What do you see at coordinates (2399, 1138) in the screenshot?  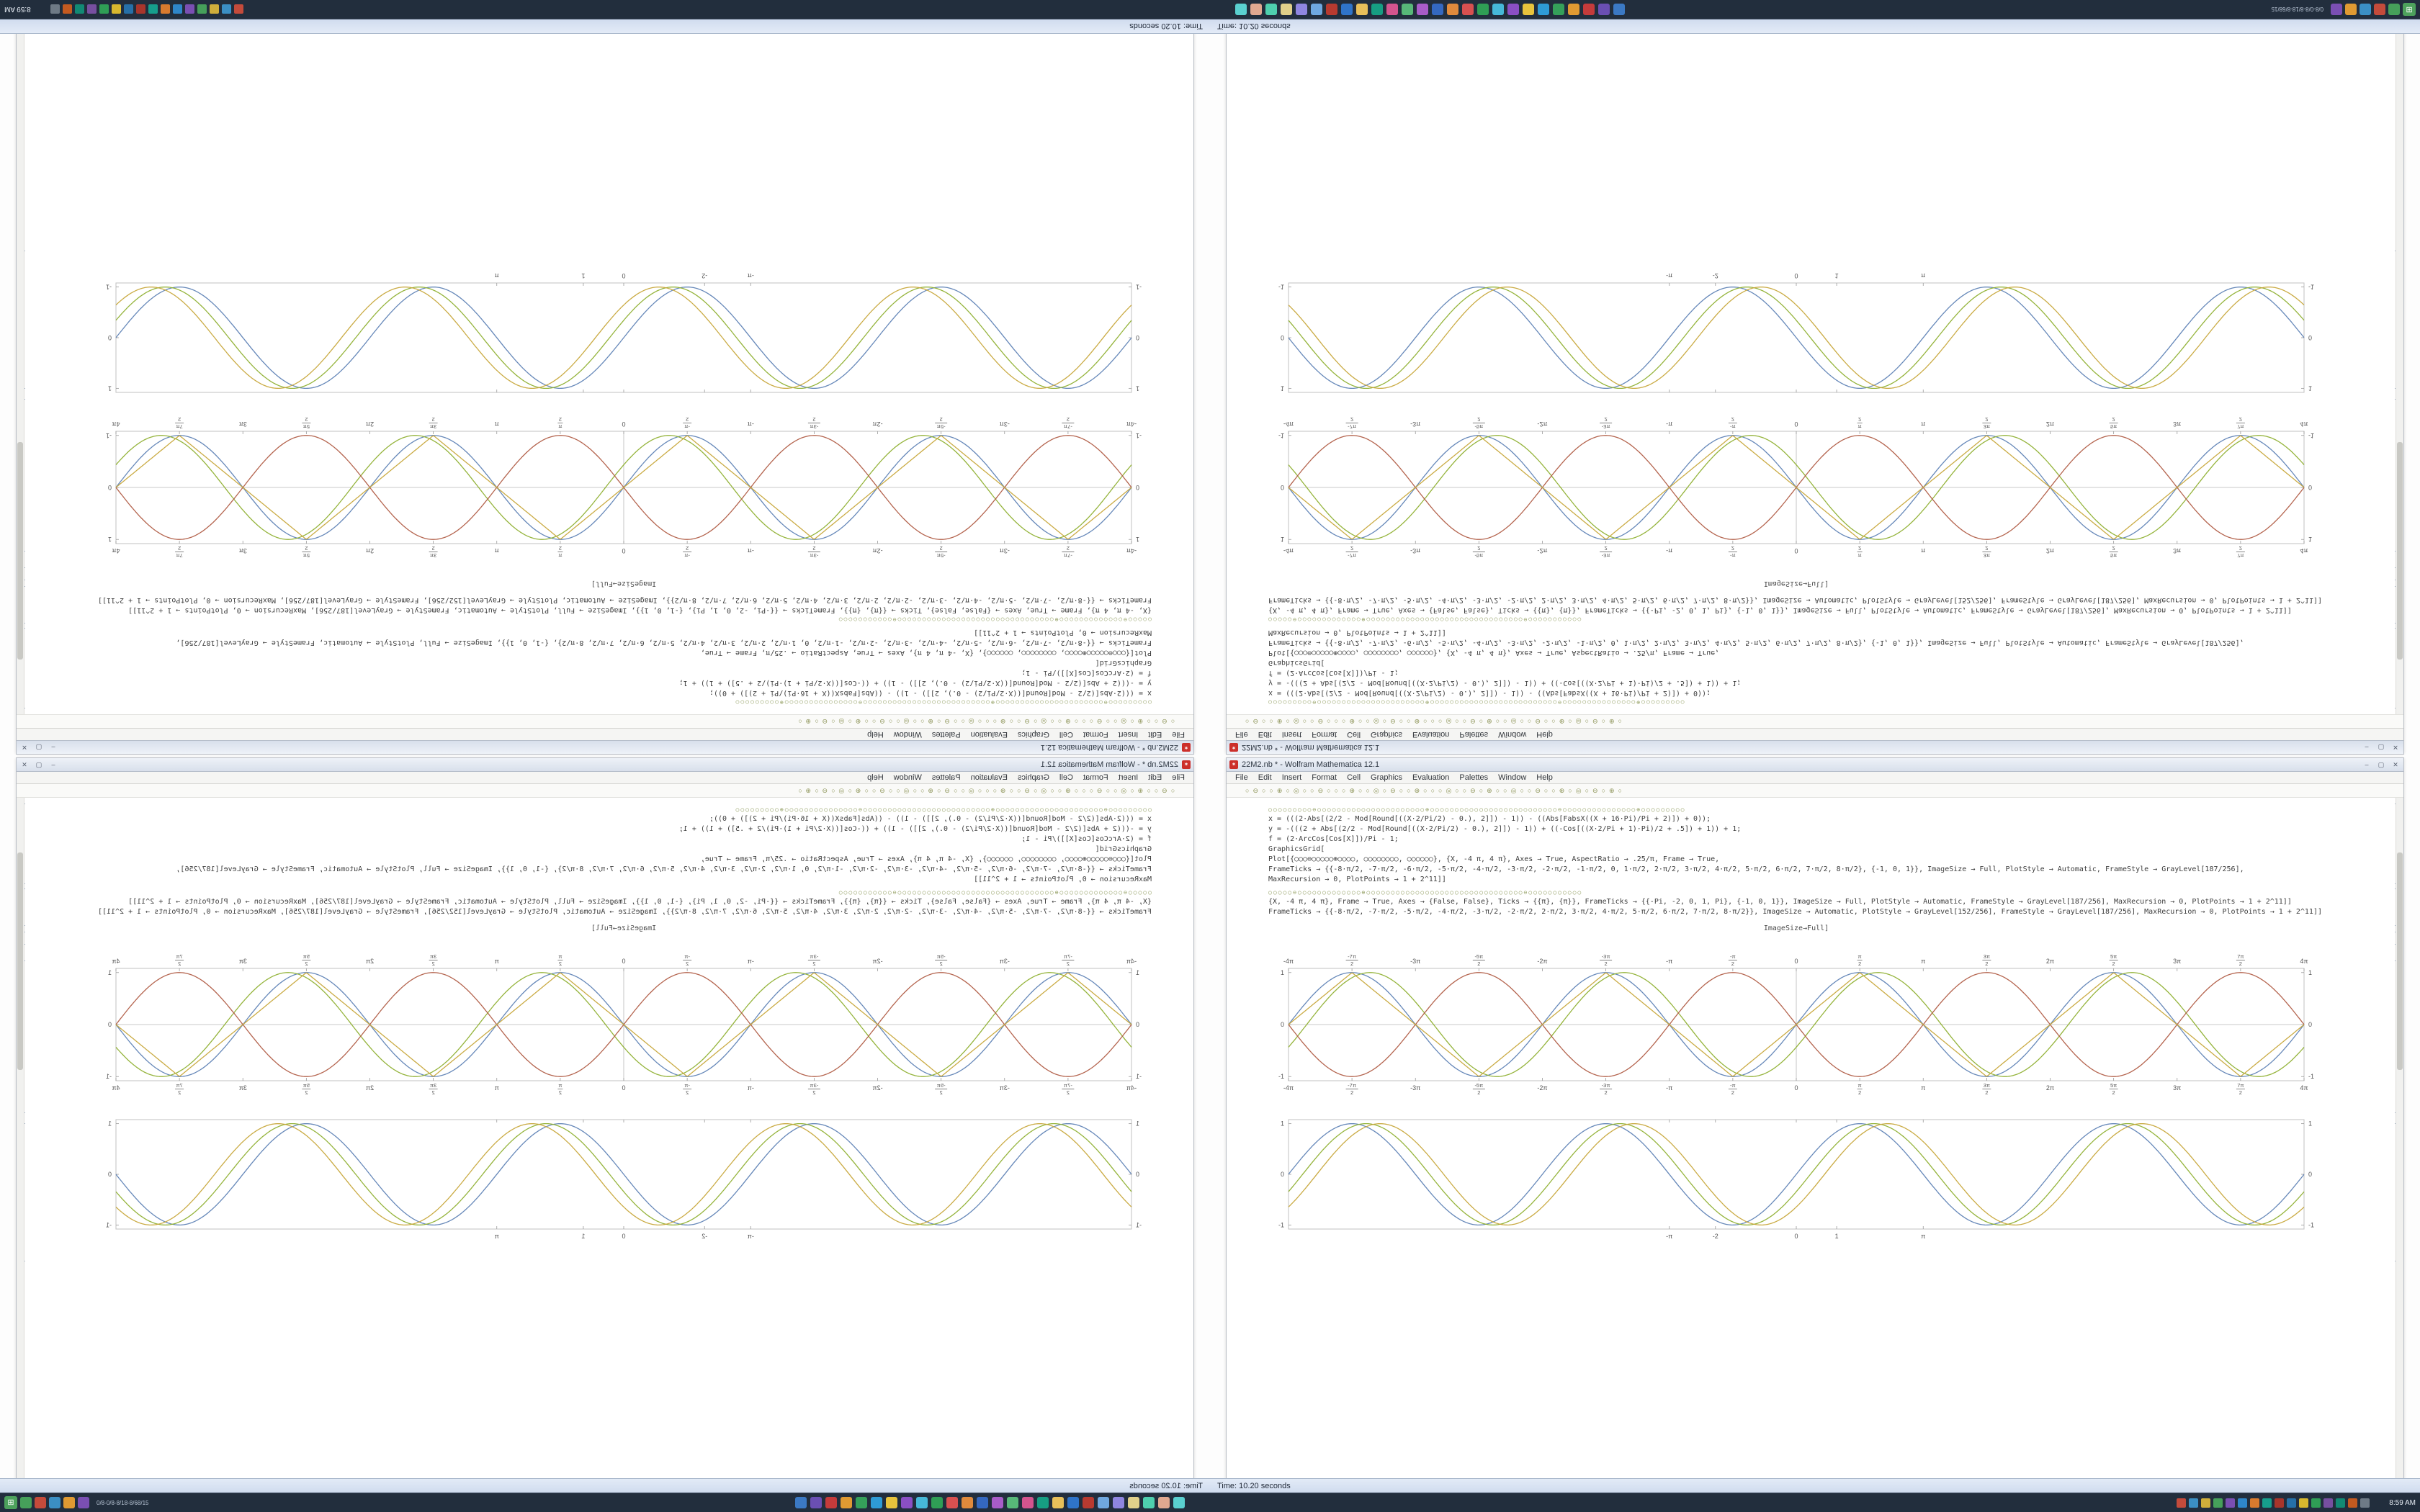 I see `scrollbar` at bounding box center [2399, 1138].